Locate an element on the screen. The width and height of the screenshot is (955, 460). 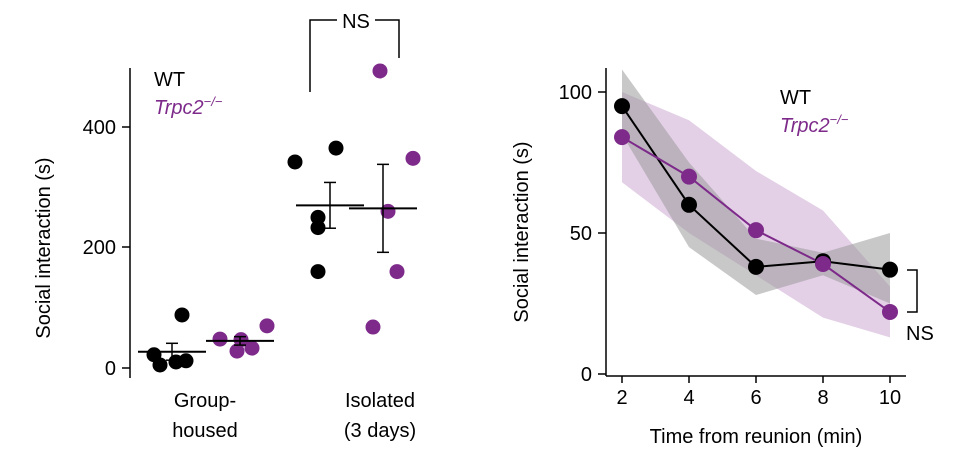
right-ylabel: Social interaction (s) is located at coordinates (522, 231).